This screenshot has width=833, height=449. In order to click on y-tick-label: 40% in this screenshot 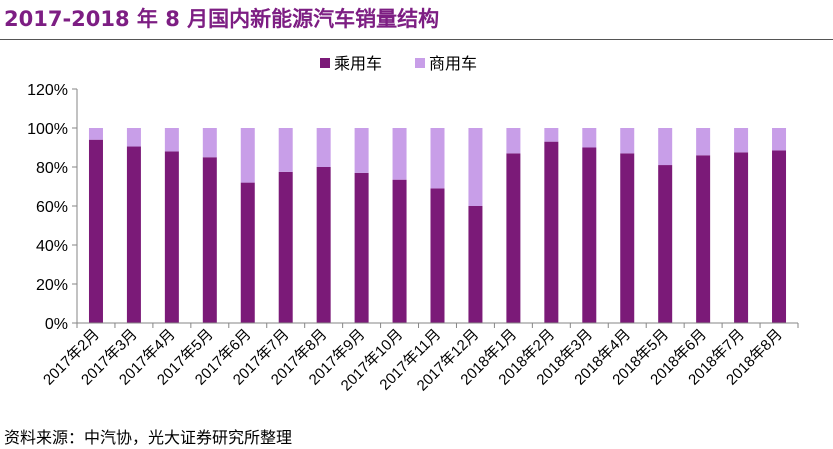, I will do `click(52, 246)`.